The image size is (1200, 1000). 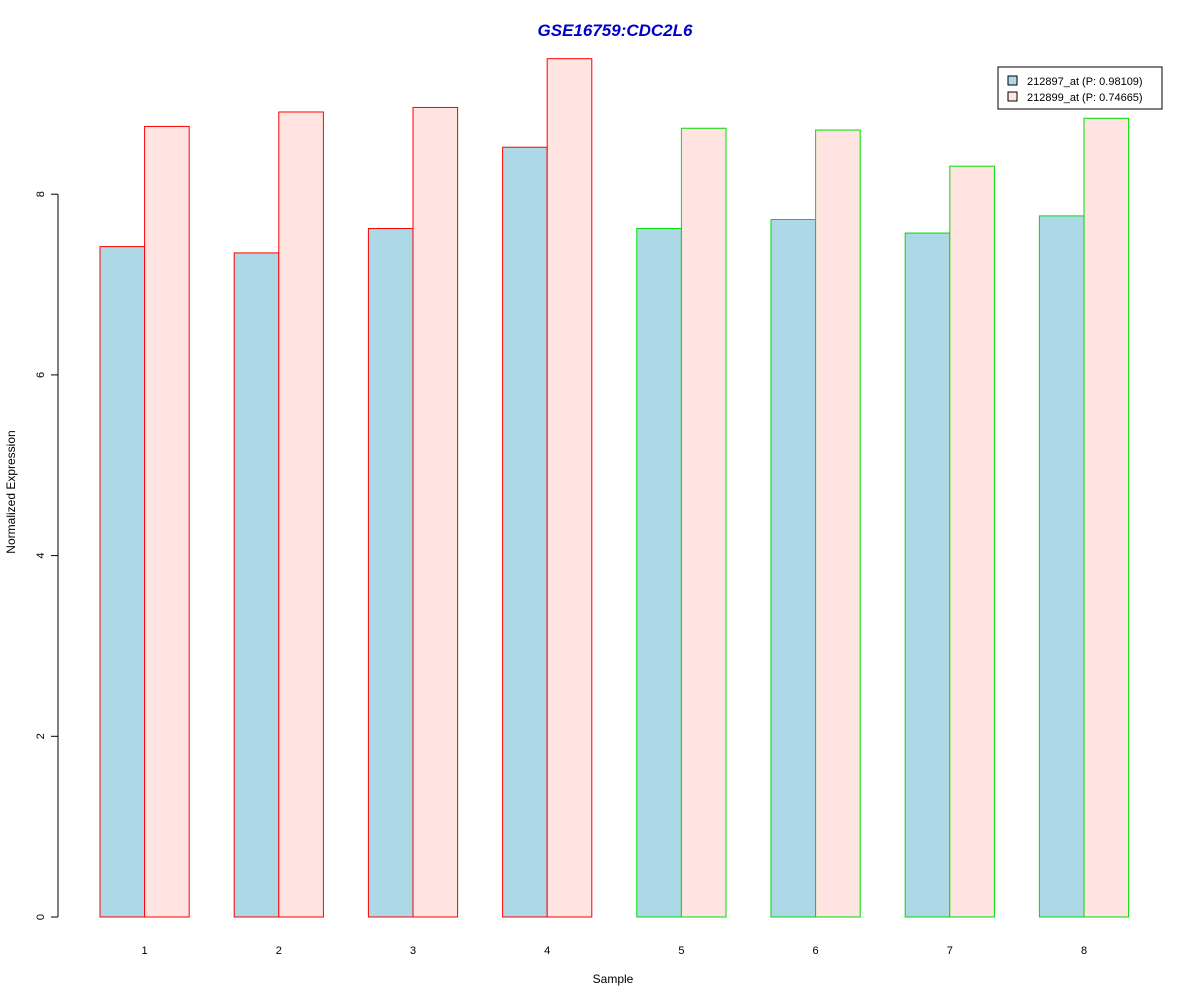 I want to click on y-axis: 0 2 4 6 8, so click(x=47, y=555).